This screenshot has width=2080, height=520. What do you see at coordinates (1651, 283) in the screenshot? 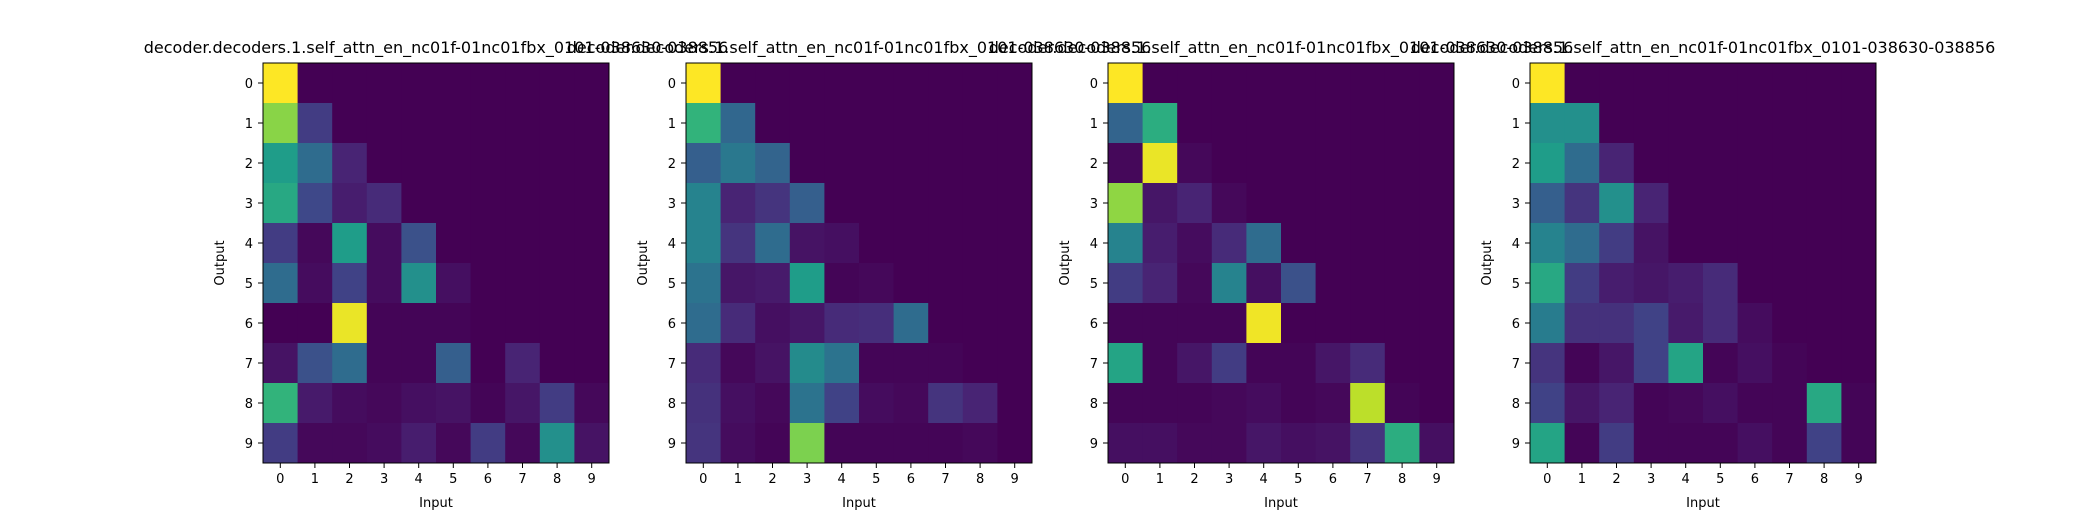
I see `heatmap-cell-r5-c3` at bounding box center [1651, 283].